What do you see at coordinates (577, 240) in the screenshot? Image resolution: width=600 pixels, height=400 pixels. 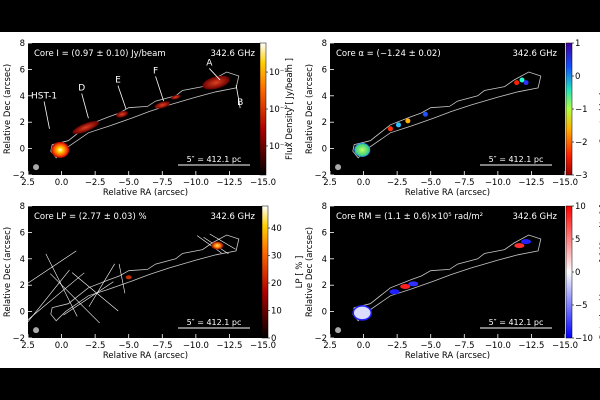 I see `colorbar-tick-label: 5` at bounding box center [577, 240].